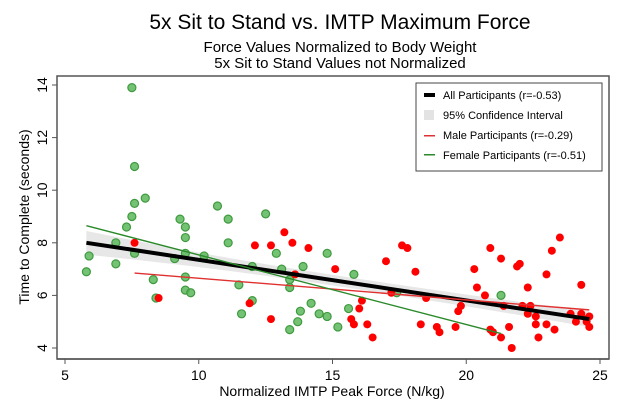  Describe the element at coordinates (331, 391) in the screenshot. I see `x-axis-label: Normalized IMTP Peak Force (N/kg)` at that location.